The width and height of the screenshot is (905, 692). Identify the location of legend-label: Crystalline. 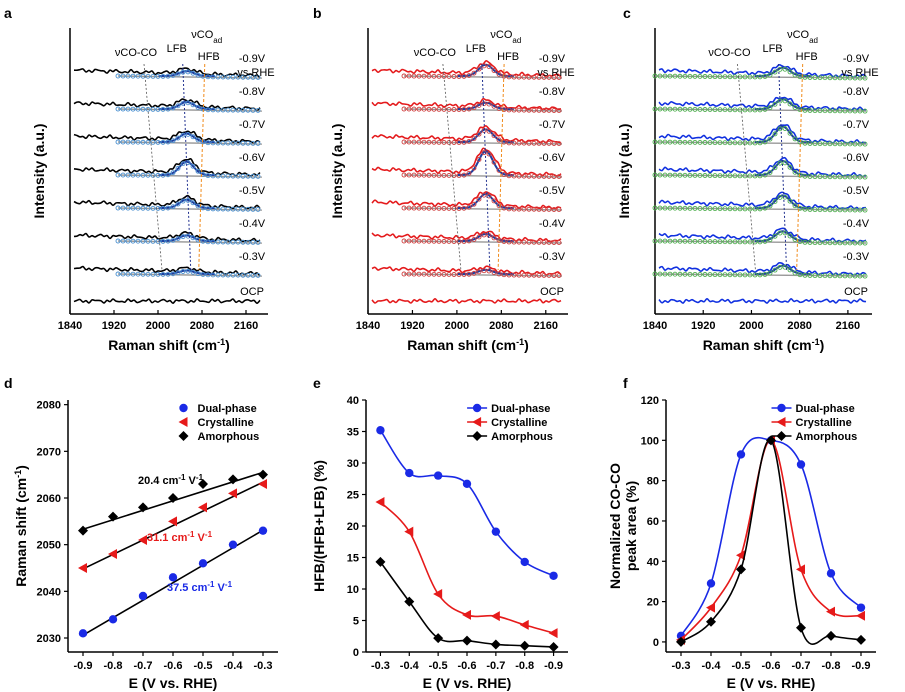
(519, 423).